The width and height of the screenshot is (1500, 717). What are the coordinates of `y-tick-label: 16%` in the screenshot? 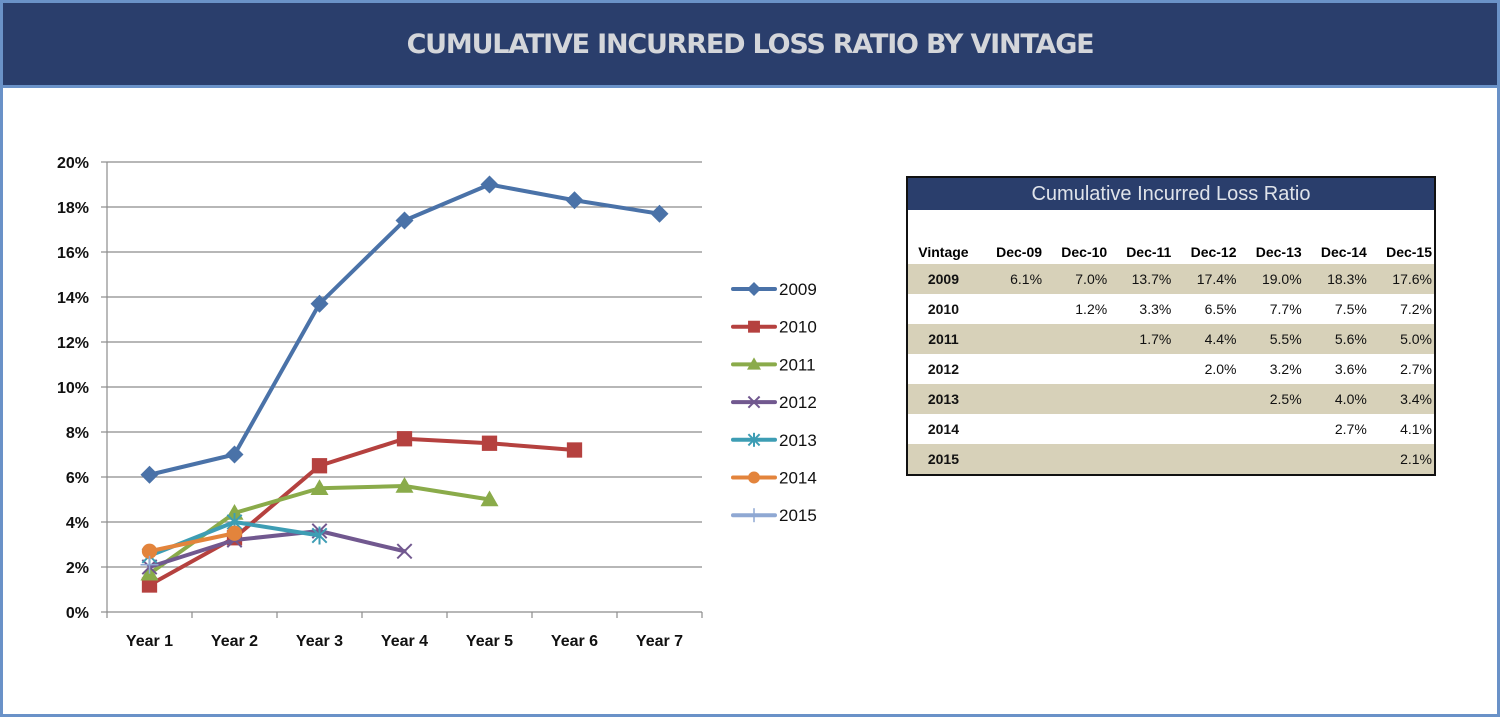 It's located at (73, 253).